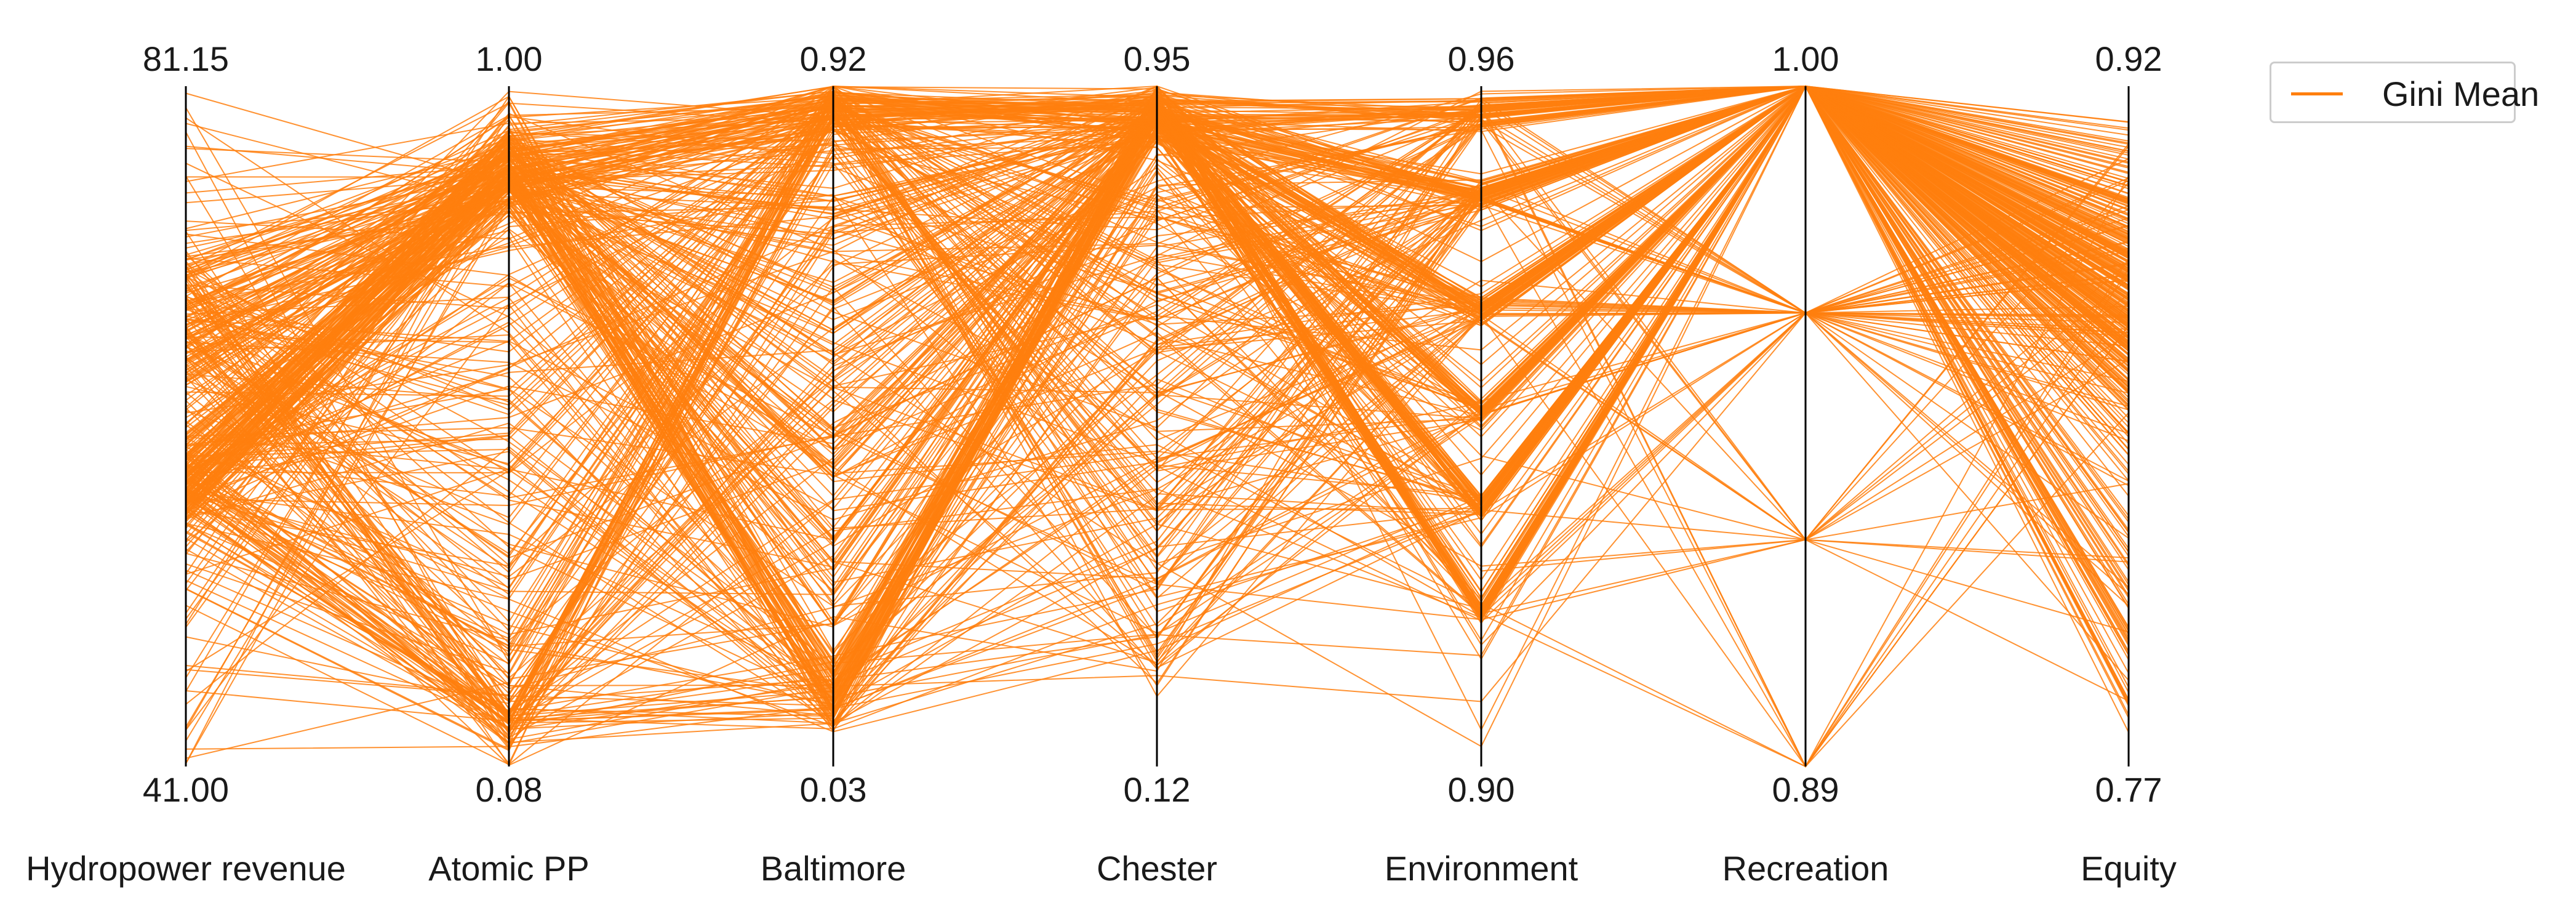 This screenshot has width=2576, height=905. Describe the element at coordinates (2129, 868) in the screenshot. I see `axis-name-label: Equity` at that location.